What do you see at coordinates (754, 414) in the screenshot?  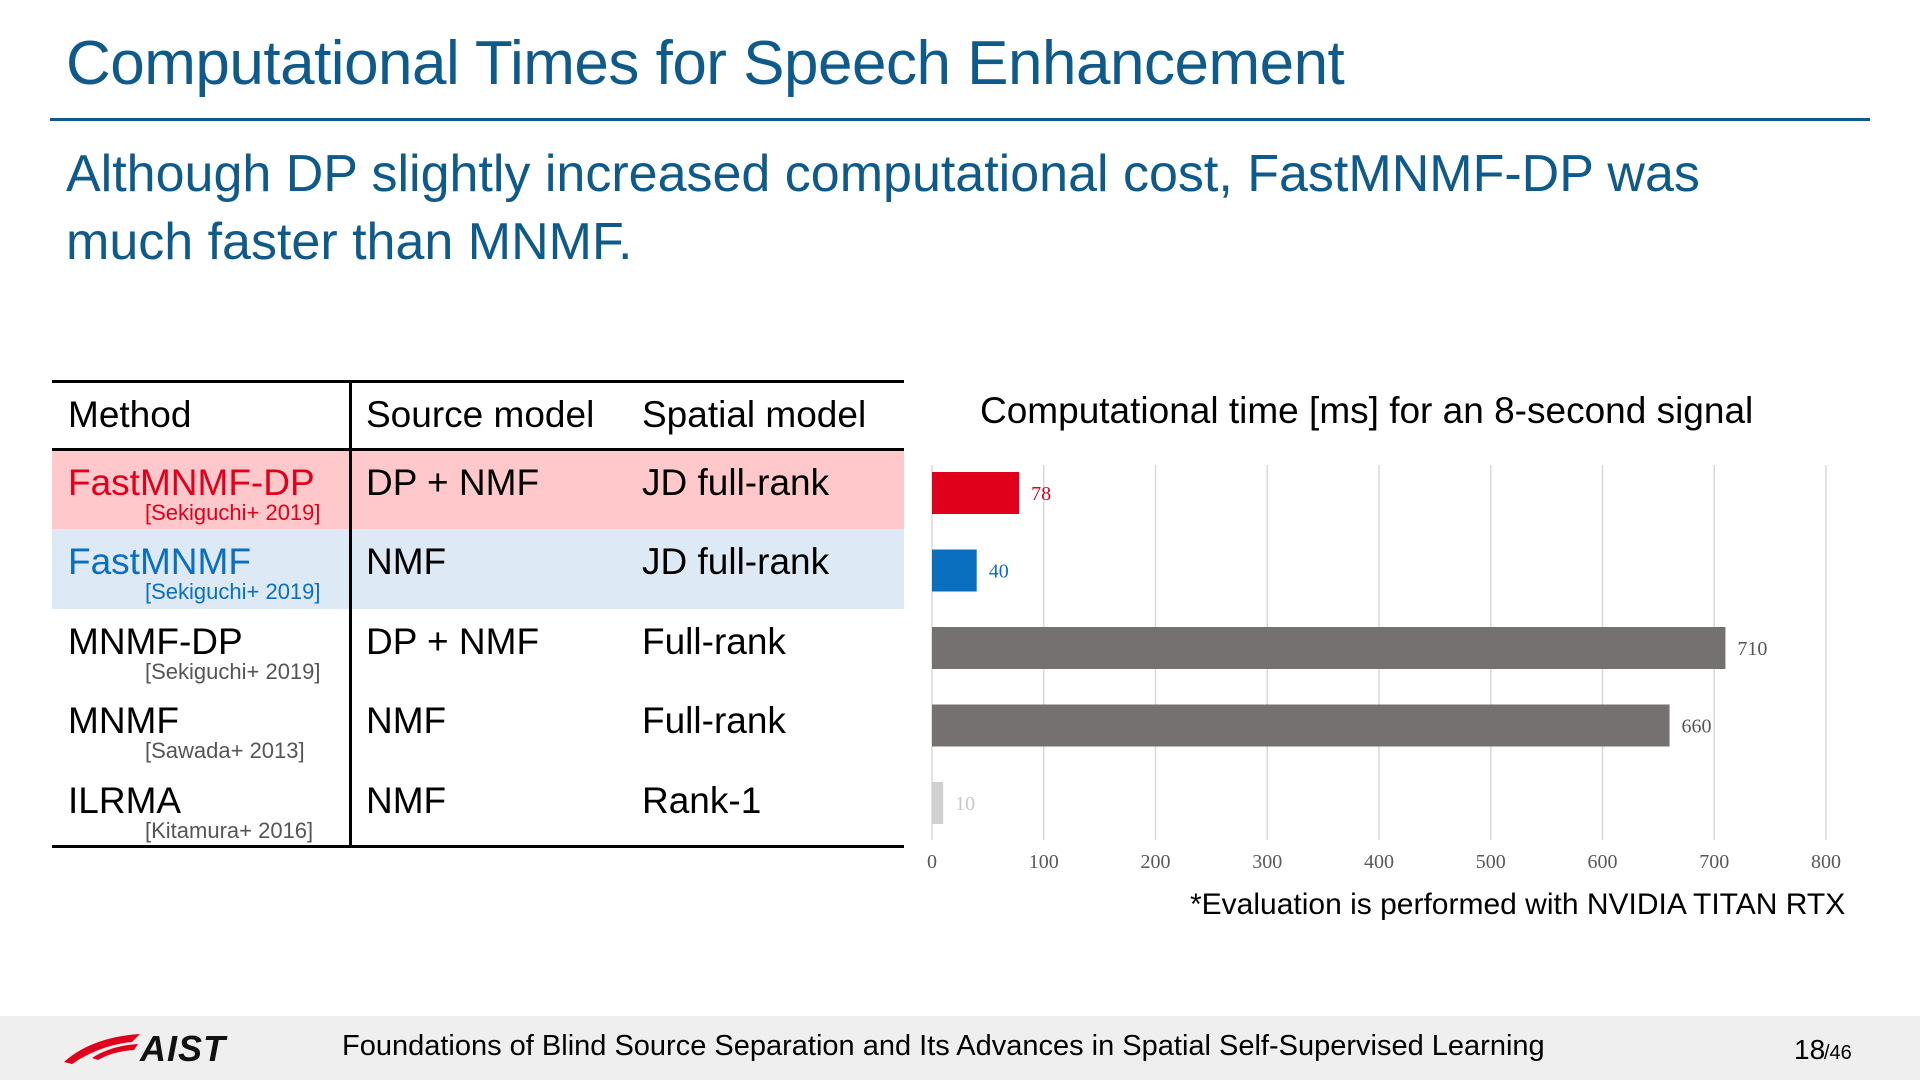 I see `header-spatial-model: Spatial model` at bounding box center [754, 414].